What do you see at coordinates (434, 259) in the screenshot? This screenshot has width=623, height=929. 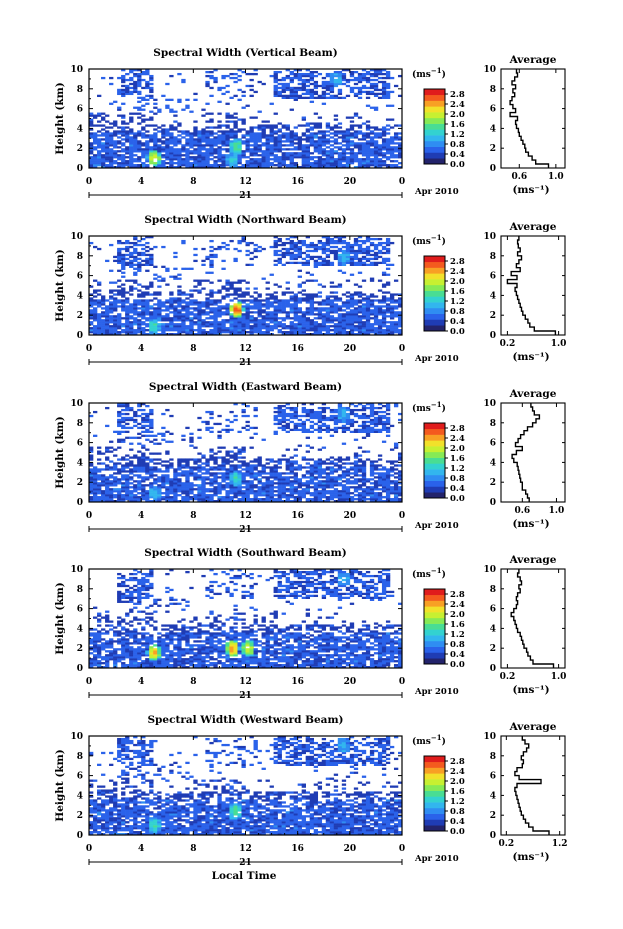 I see `colorbar-segment` at bounding box center [434, 259].